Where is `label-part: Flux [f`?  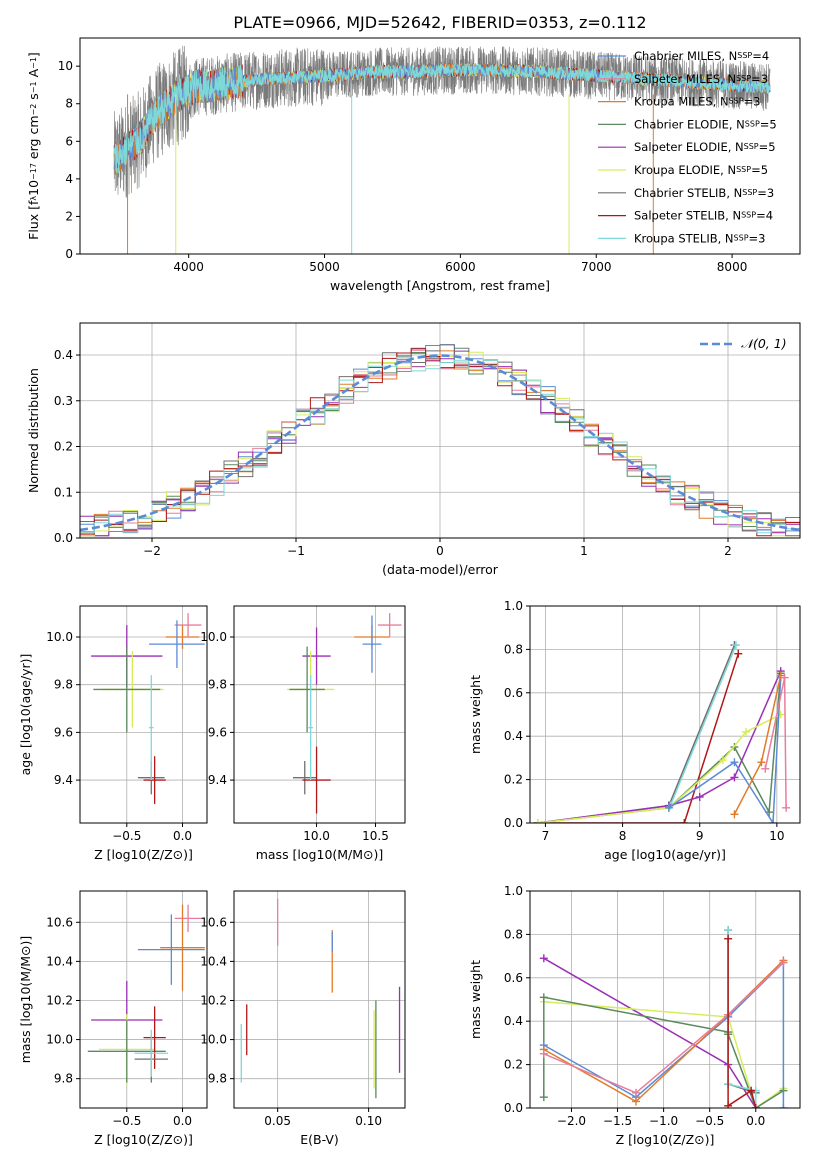
label-part: Flux [f is located at coordinates (33, 220).